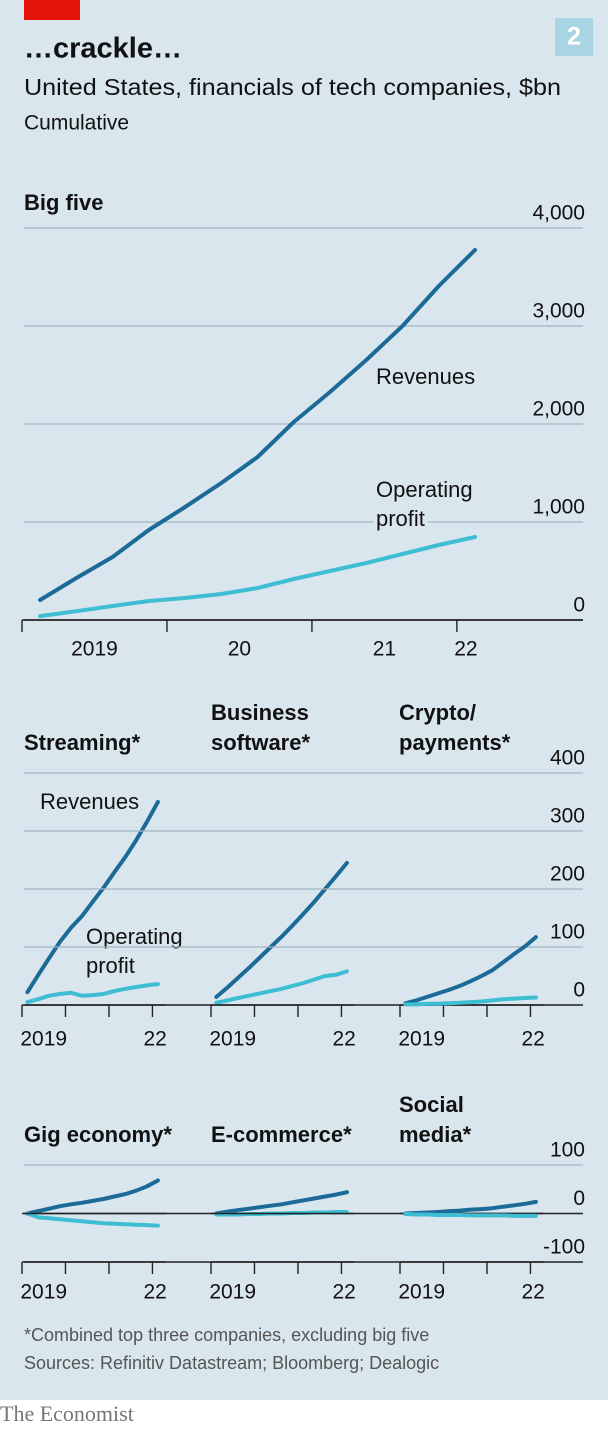 Image resolution: width=608 pixels, height=1430 pixels. What do you see at coordinates (384, 649) in the screenshot?
I see `x-tick-label: 21` at bounding box center [384, 649].